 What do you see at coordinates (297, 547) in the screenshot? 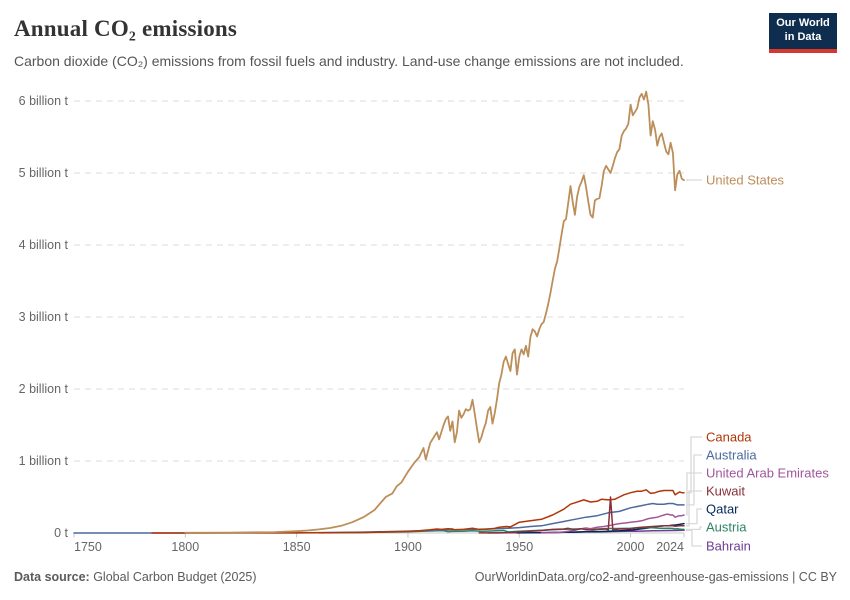
I see `x-axis-tick-label: 1850` at bounding box center [297, 547].